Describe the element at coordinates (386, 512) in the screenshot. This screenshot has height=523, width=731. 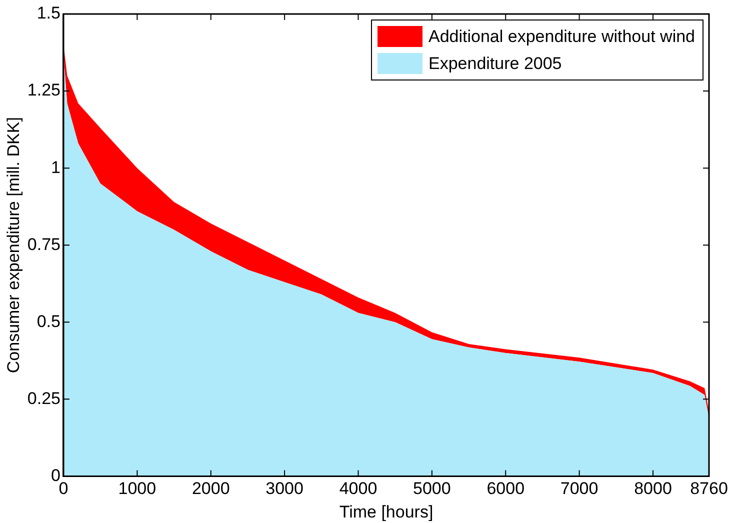
I see `x-axis-title: Time [hours]` at that location.